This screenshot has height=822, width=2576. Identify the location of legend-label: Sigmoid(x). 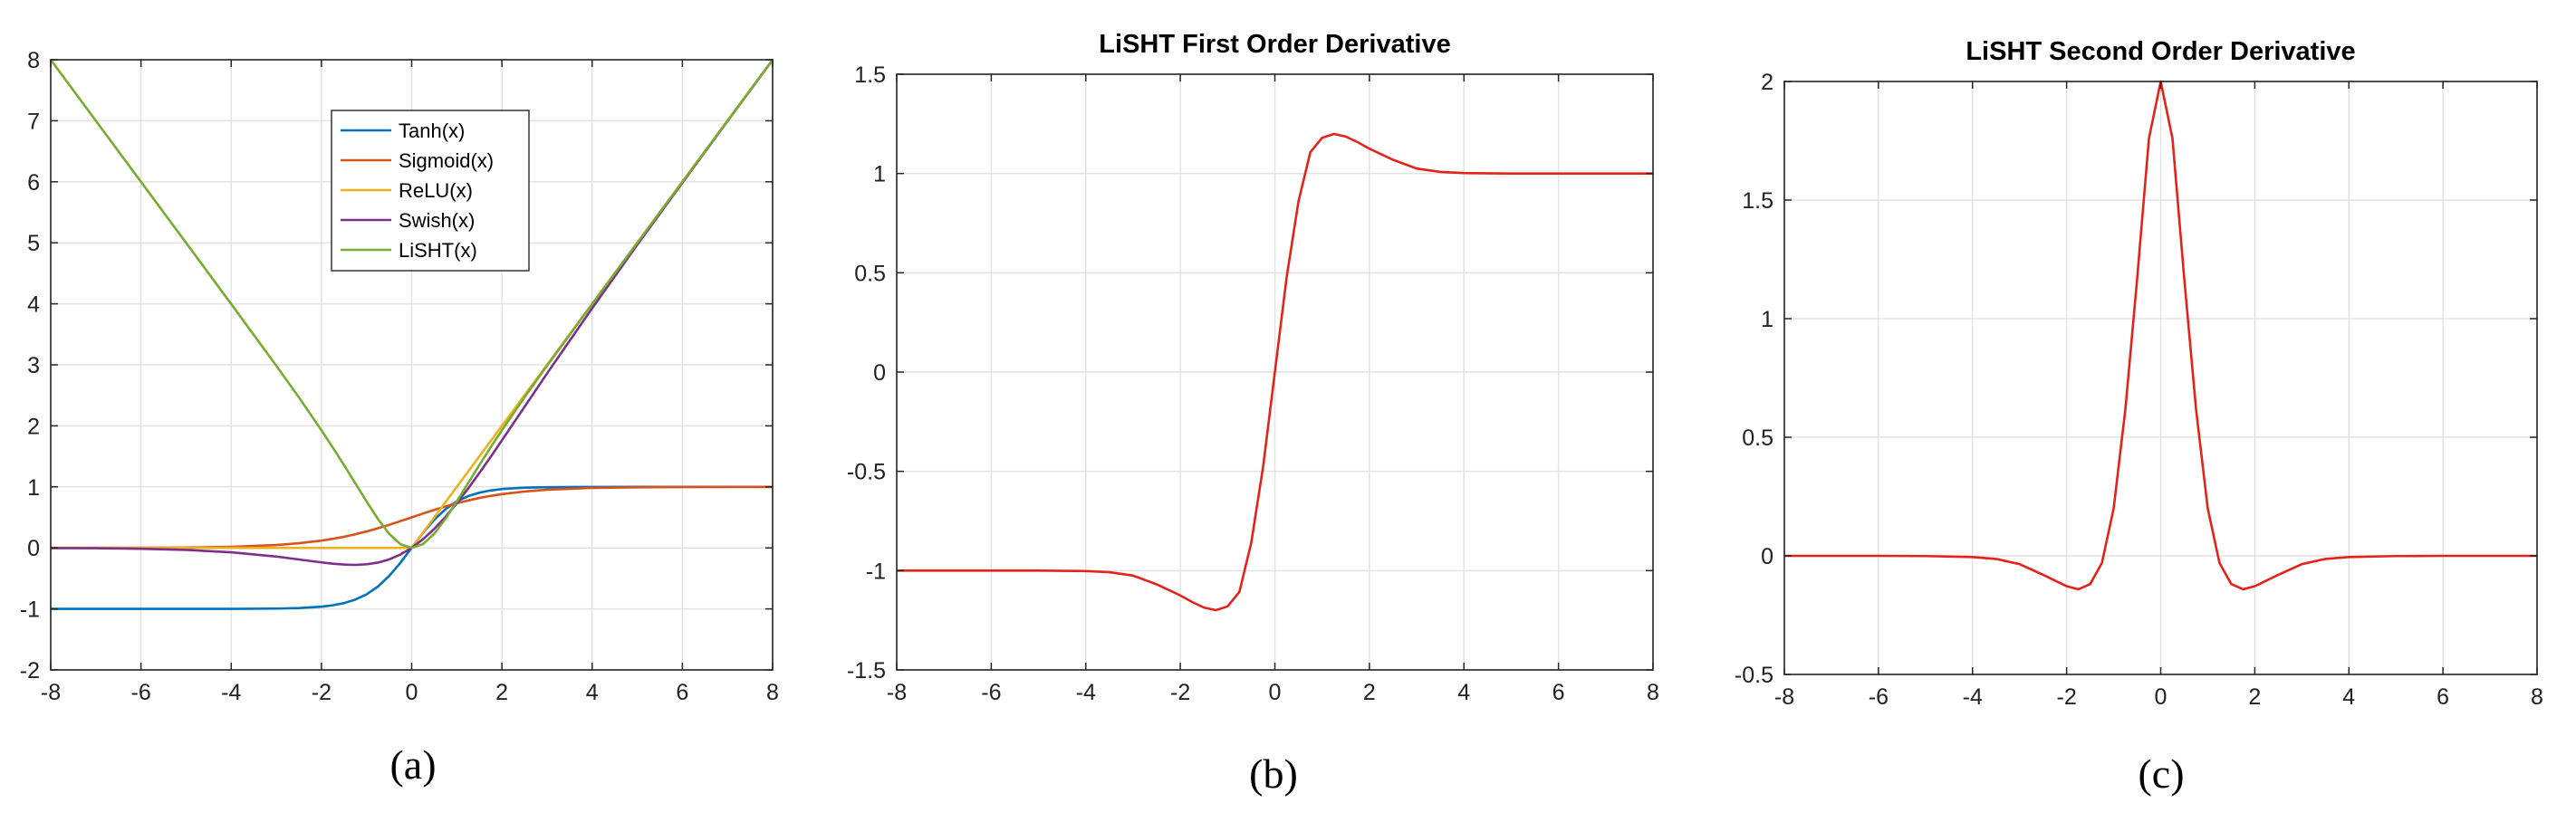
(446, 160).